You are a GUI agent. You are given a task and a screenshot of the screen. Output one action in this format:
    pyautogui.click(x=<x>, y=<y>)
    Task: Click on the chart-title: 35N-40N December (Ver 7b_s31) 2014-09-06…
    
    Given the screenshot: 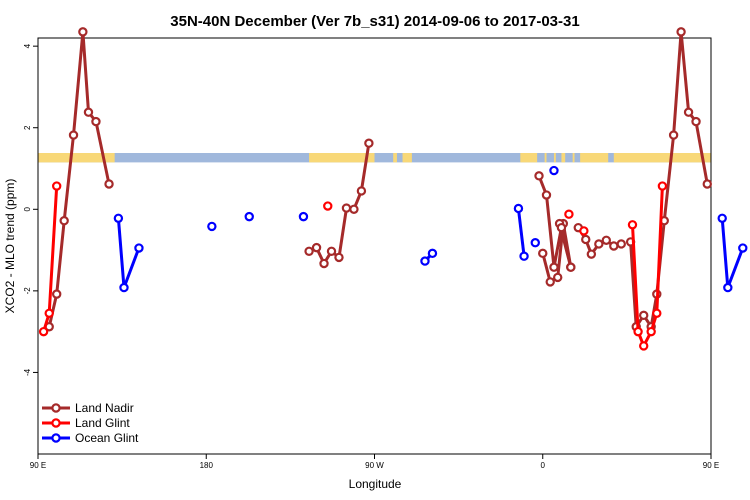 What is the action you would take?
    pyautogui.click(x=374, y=21)
    